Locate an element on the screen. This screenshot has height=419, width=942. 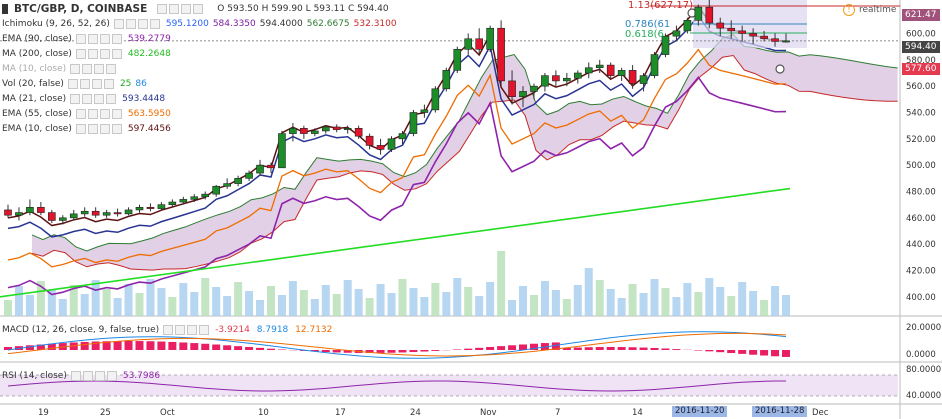
legend-row: Vol (20, false) 25 86 is located at coordinates (74, 83).